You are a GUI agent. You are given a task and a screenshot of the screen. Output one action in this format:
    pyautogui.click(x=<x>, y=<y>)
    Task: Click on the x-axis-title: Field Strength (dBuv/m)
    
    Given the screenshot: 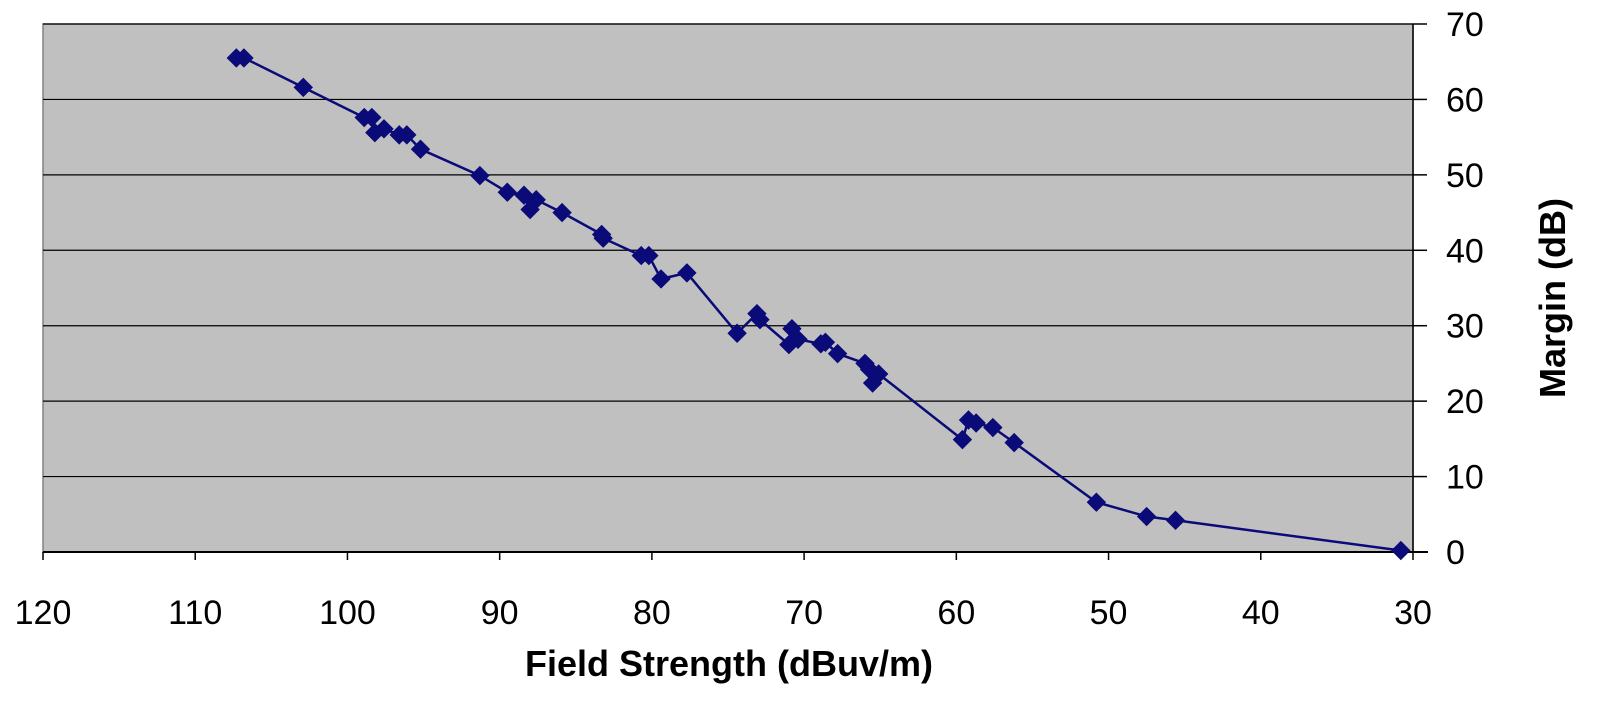 What is the action you would take?
    pyautogui.click(x=729, y=663)
    